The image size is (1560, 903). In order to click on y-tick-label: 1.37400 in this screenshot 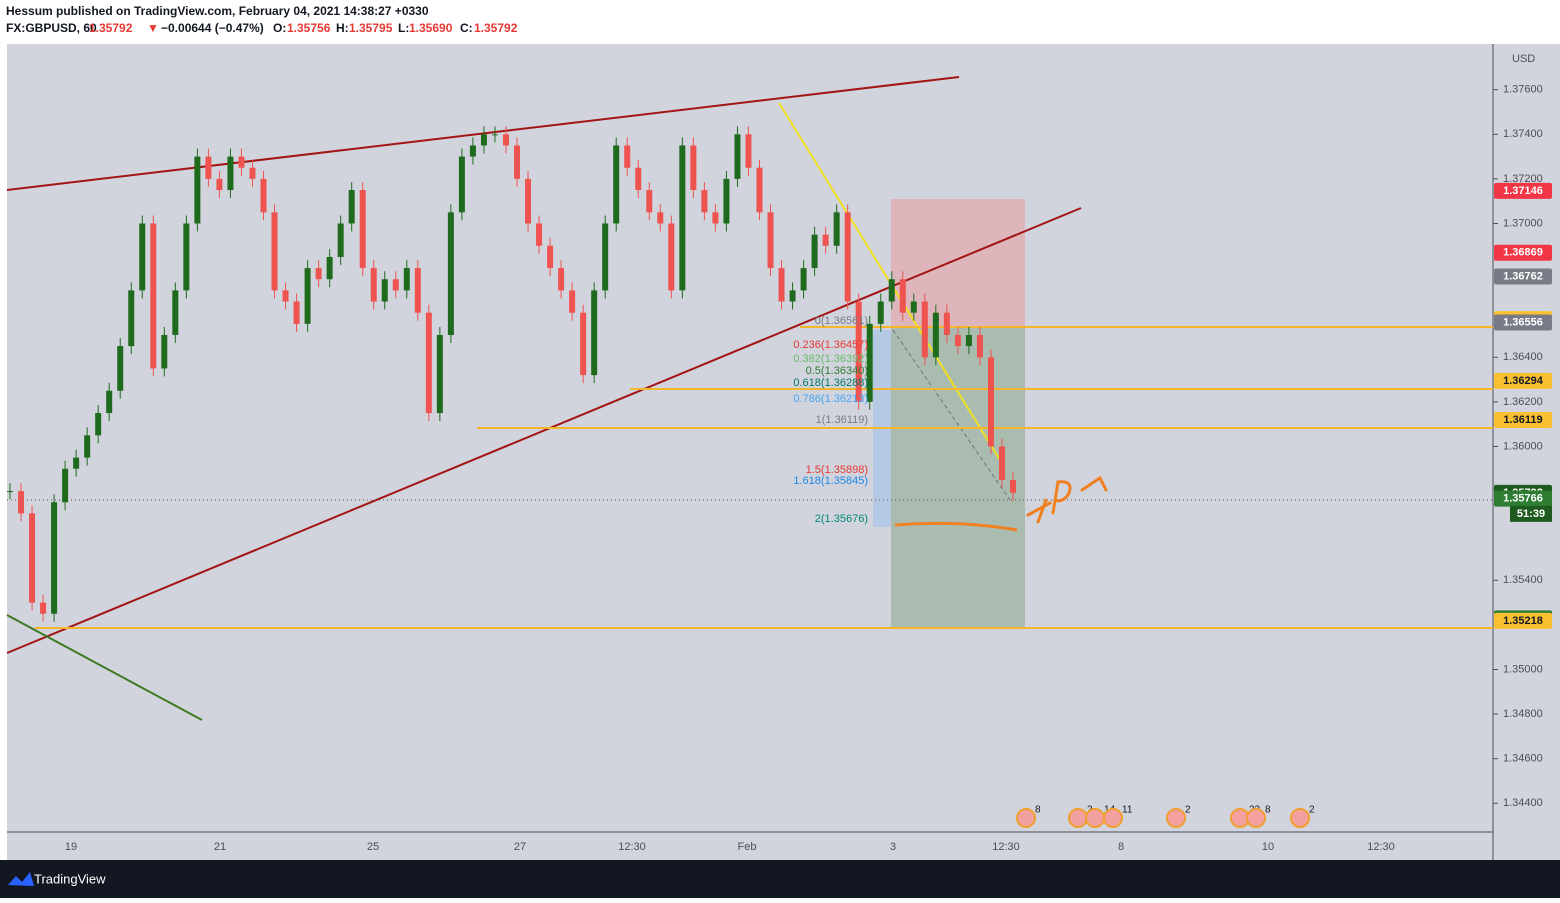, I will do `click(1523, 134)`.